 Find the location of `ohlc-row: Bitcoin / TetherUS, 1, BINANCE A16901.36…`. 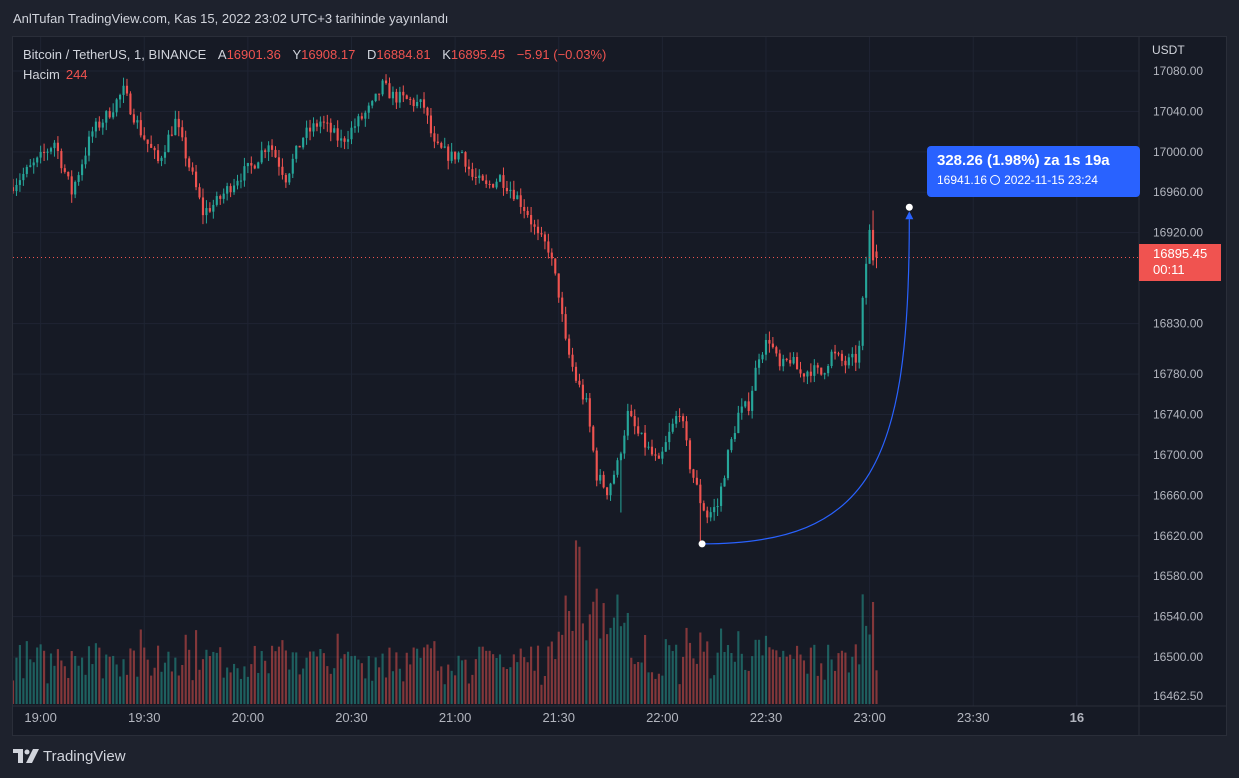

ohlc-row: Bitcoin / TetherUS, 1, BINANCE A16901.36… is located at coordinates (314, 55).